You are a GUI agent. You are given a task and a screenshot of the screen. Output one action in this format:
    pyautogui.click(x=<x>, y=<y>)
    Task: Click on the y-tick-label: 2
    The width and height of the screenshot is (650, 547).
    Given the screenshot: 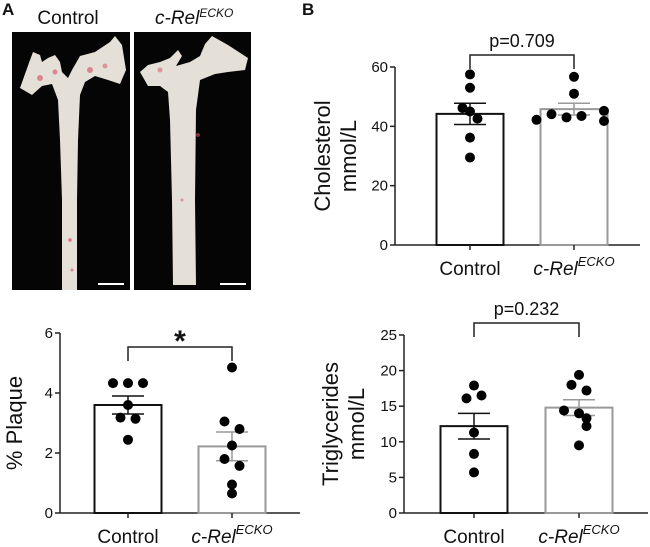 What is the action you would take?
    pyautogui.click(x=49, y=453)
    